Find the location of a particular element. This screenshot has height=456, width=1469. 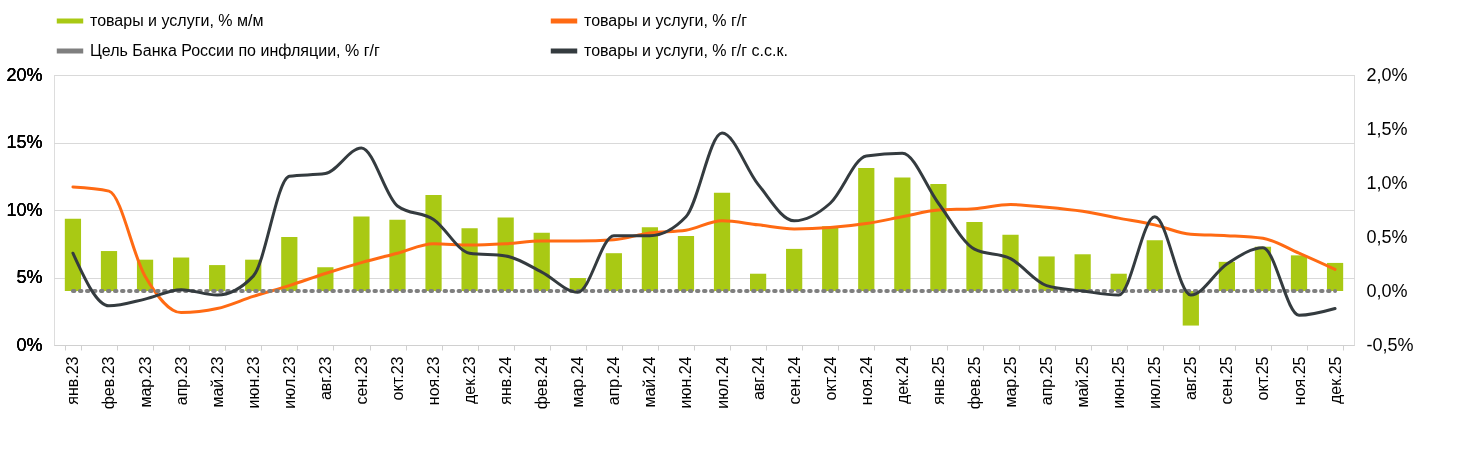

x-tick-label: июл.23 is located at coordinates (289, 382).